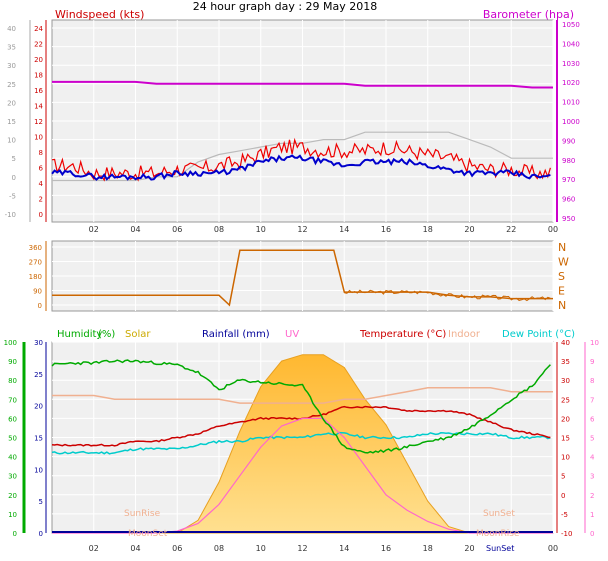 The image size is (608, 561). I want to click on wind-outer-tick-label: 25, so click(11, 85).